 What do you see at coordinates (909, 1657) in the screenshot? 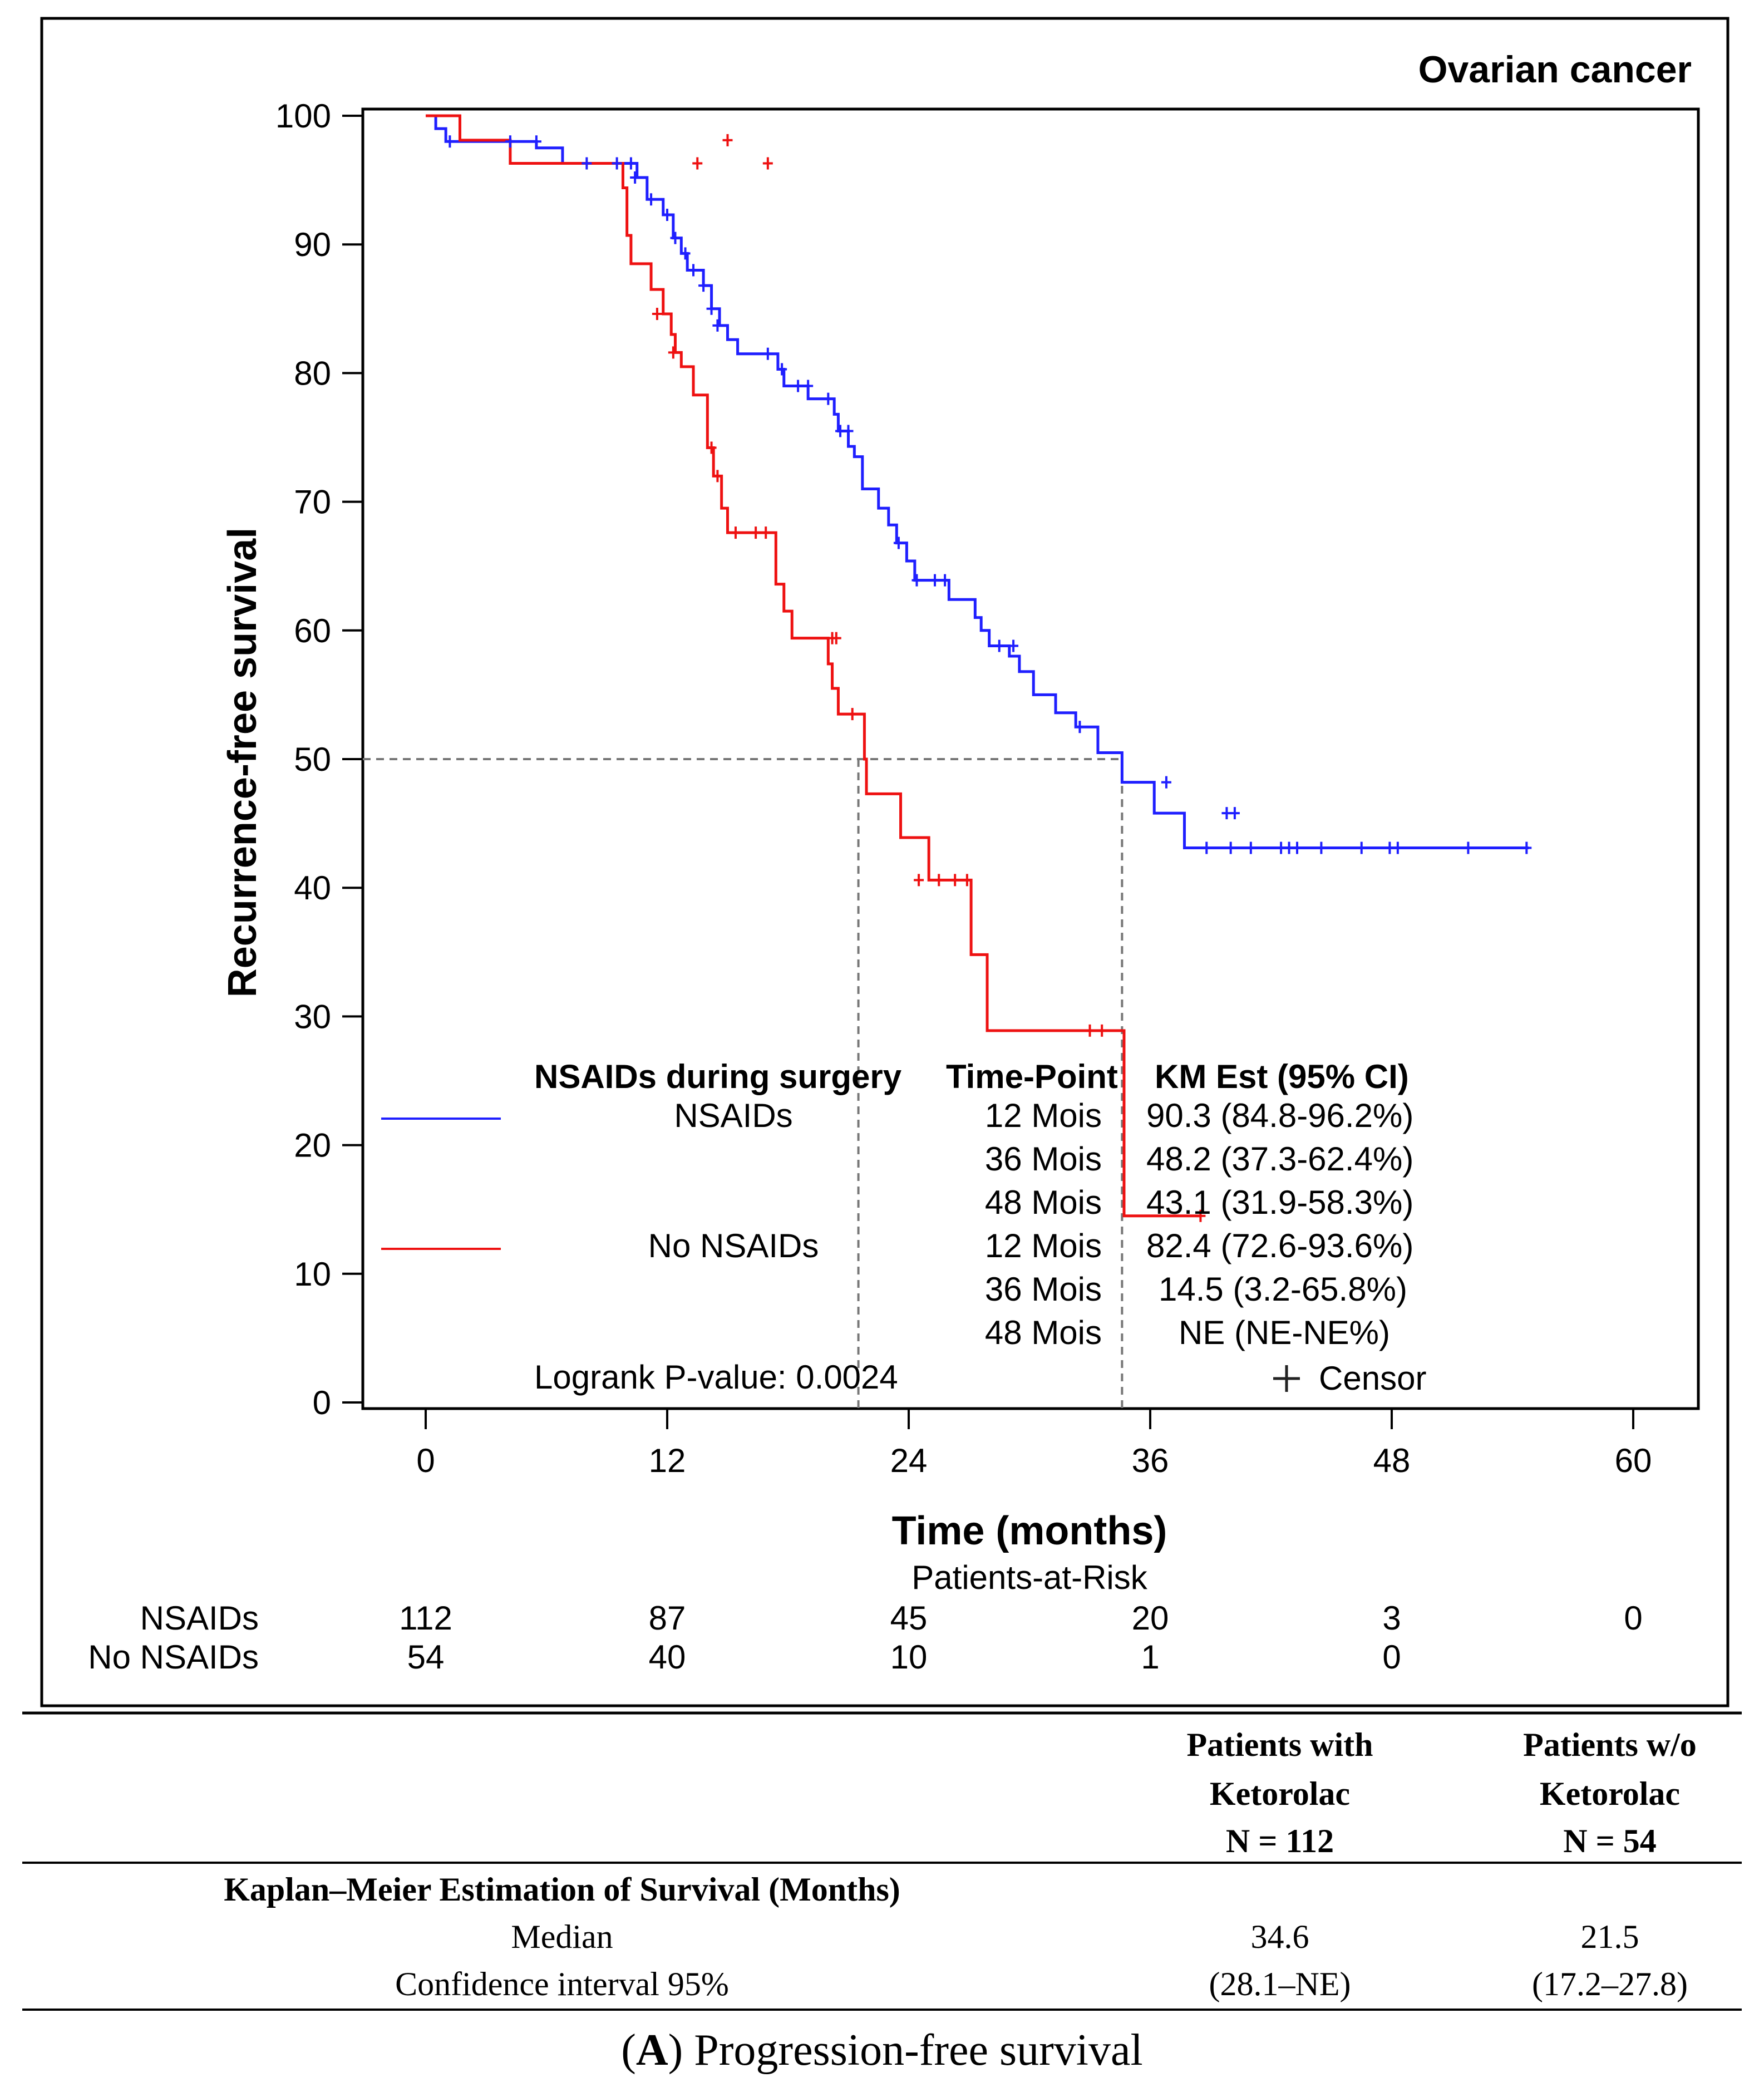
I see `risk-value: 10` at bounding box center [909, 1657].